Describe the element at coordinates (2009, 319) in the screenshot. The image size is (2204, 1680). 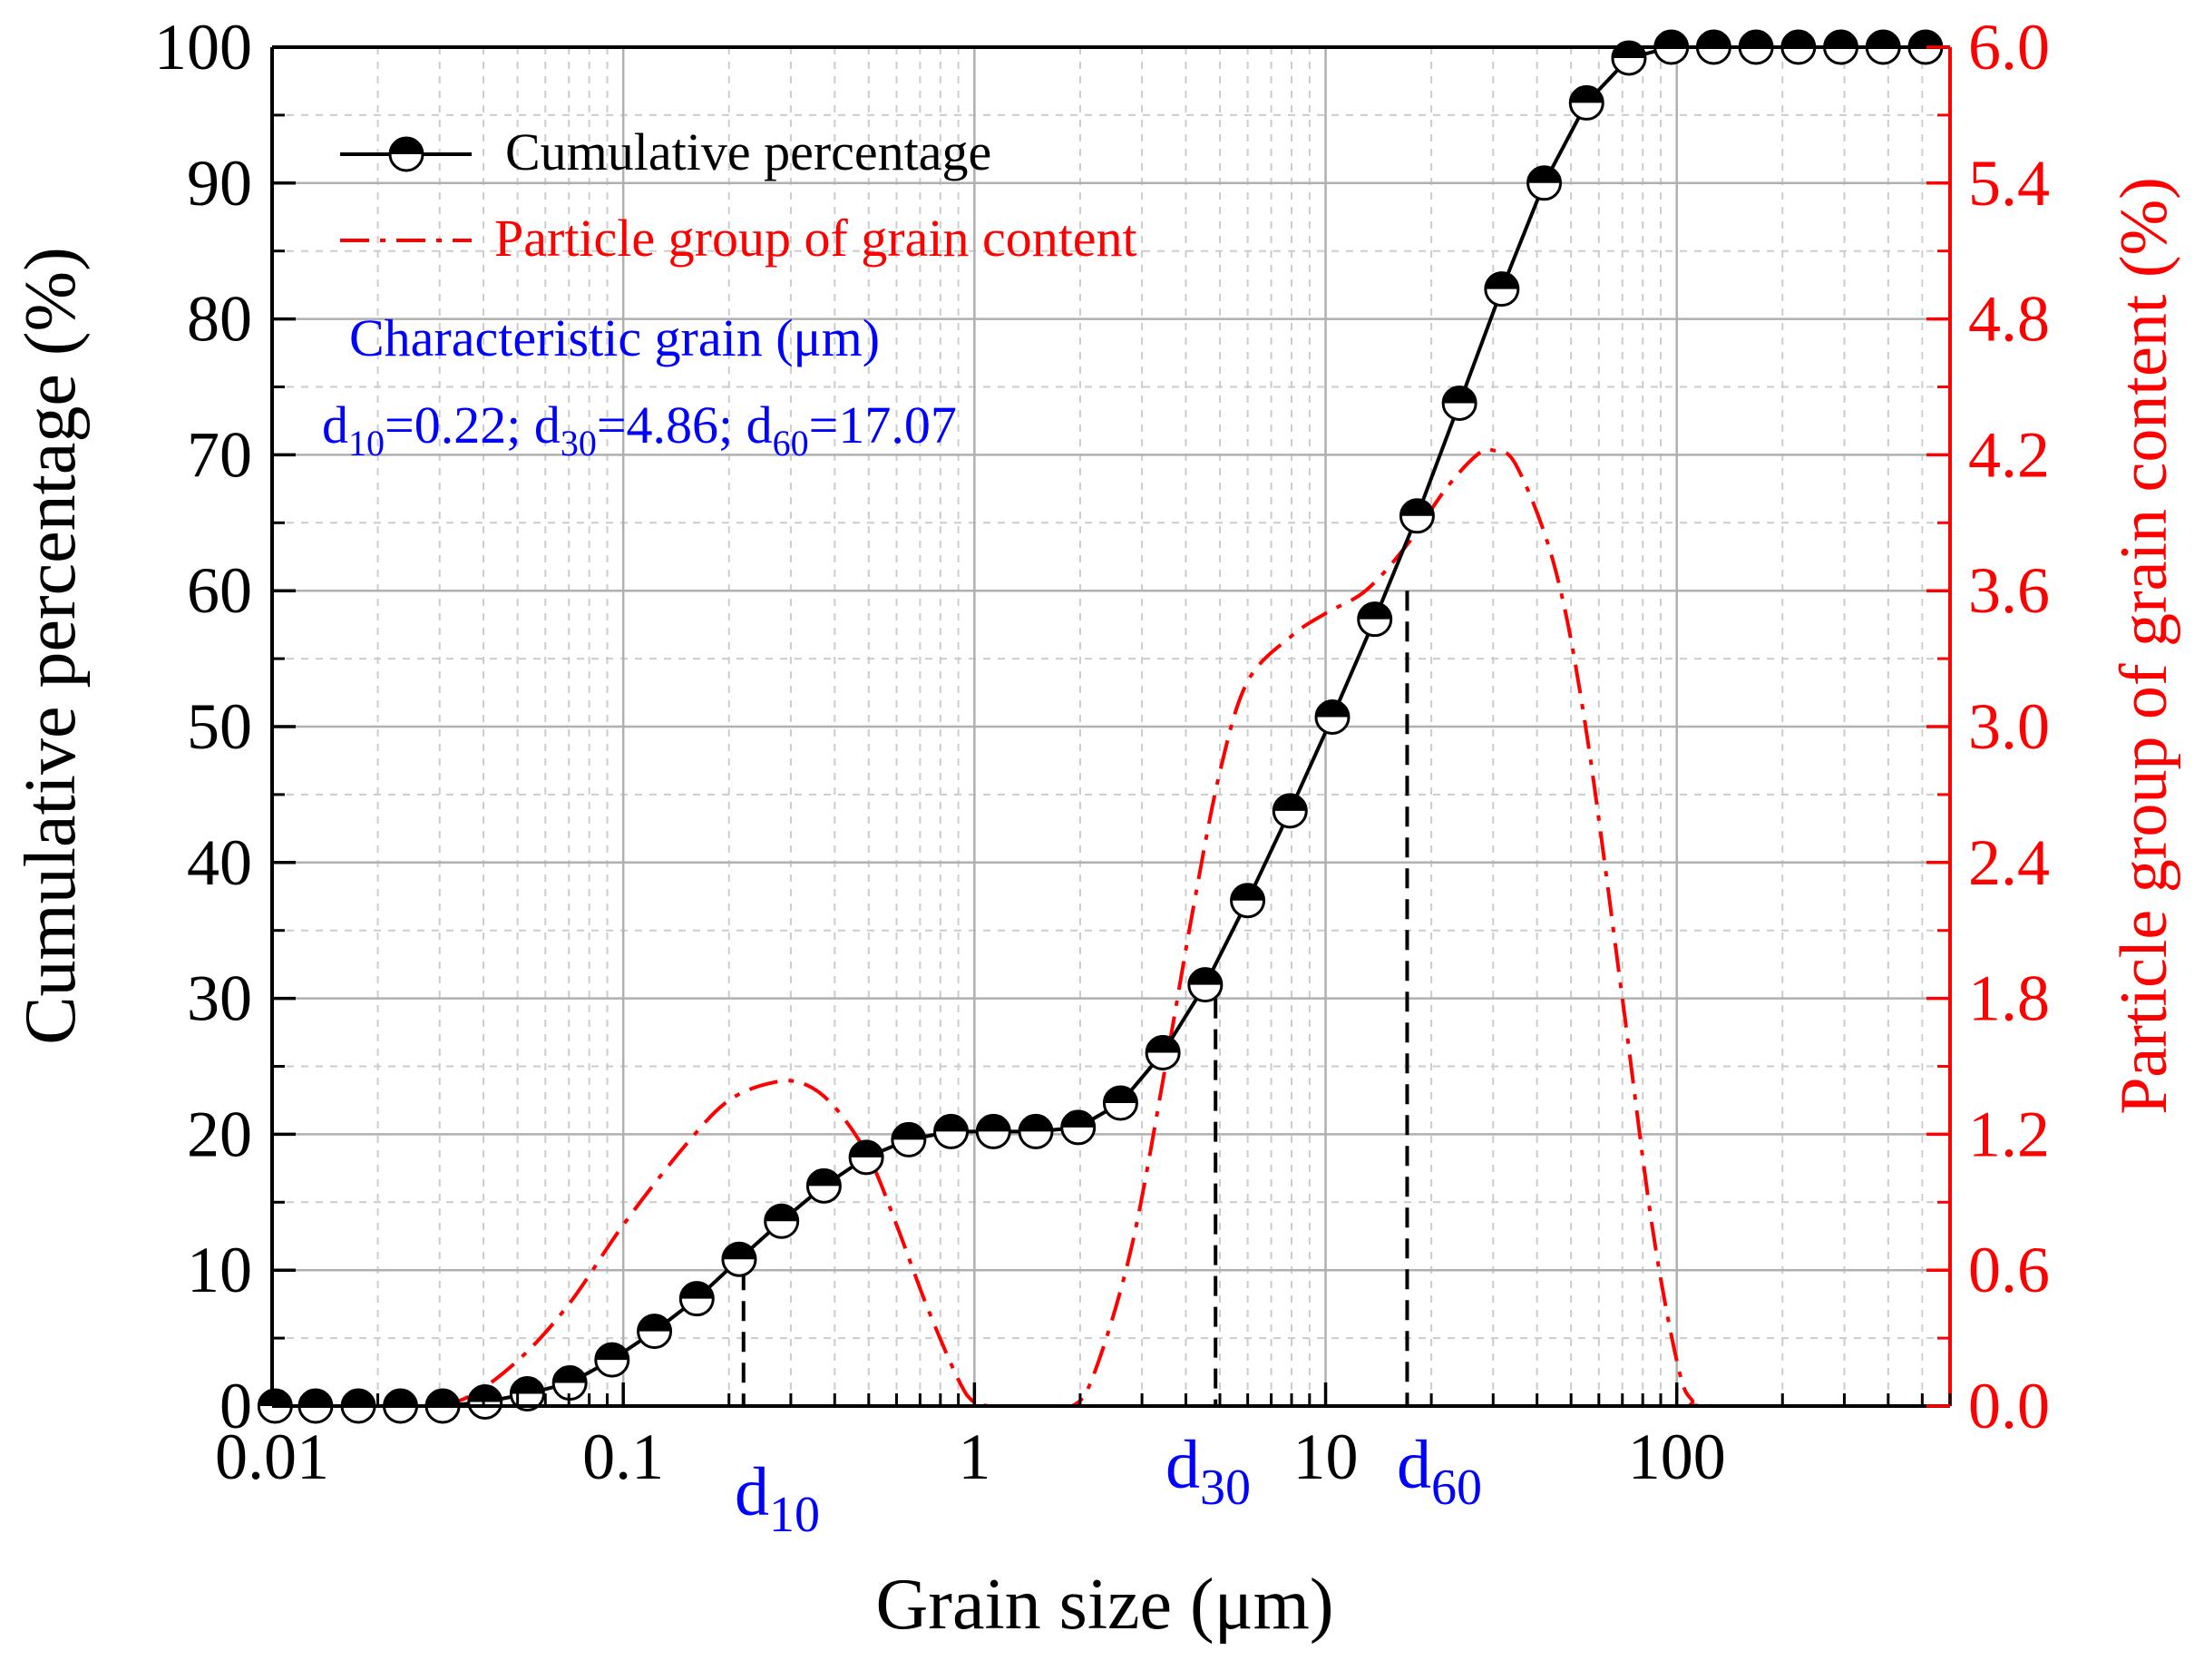
I see `y-right-tick-label: 4.8` at that location.